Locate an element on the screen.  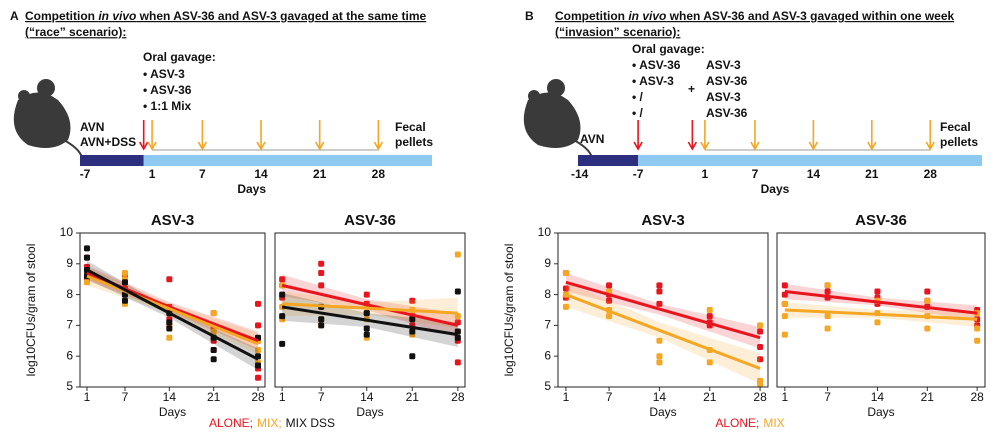
mouse-icon is located at coordinates (48, 119).